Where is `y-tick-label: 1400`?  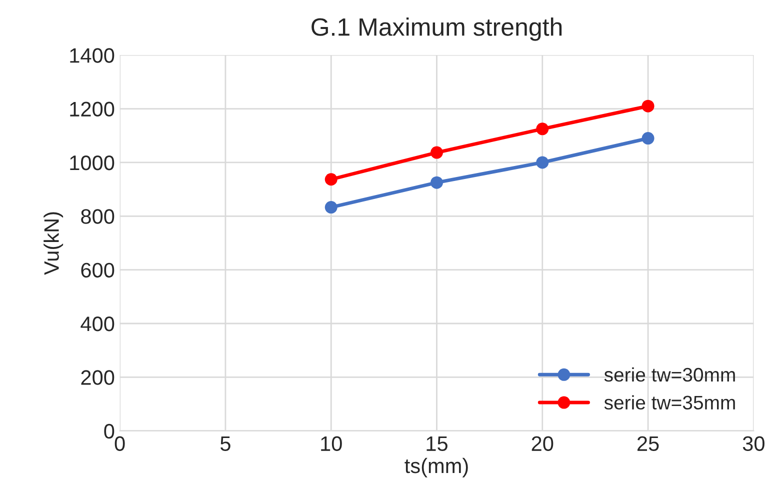 y-tick-label: 1400 is located at coordinates (92, 55).